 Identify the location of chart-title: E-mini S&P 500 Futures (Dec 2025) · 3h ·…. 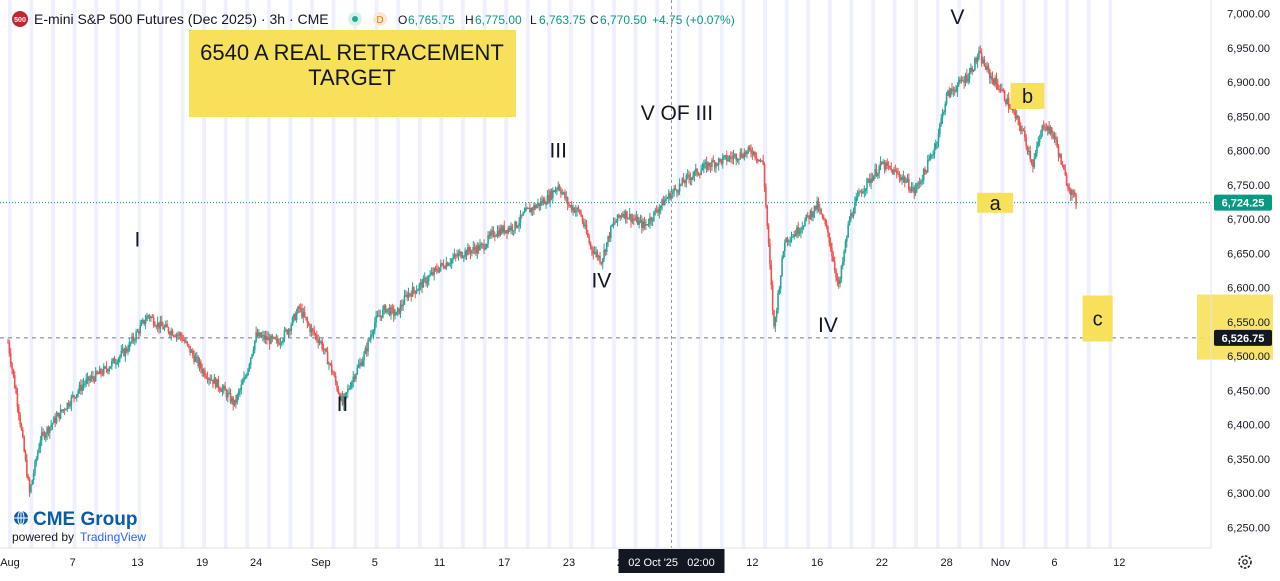
(181, 19).